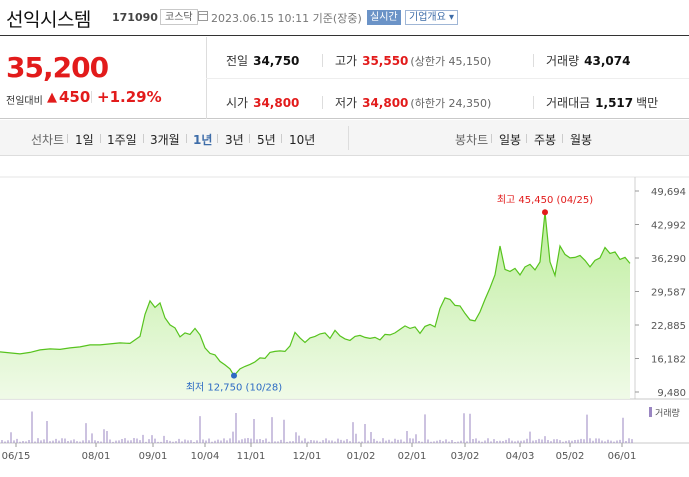 The height and width of the screenshot is (477, 689). Describe the element at coordinates (48, 140) in the screenshot. I see `line-chart-label: 선차트` at that location.